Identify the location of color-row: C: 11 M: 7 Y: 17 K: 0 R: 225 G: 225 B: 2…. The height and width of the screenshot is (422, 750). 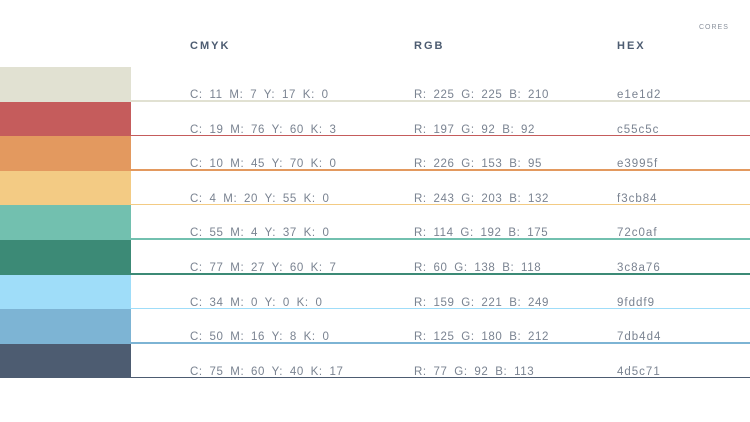
(375, 84).